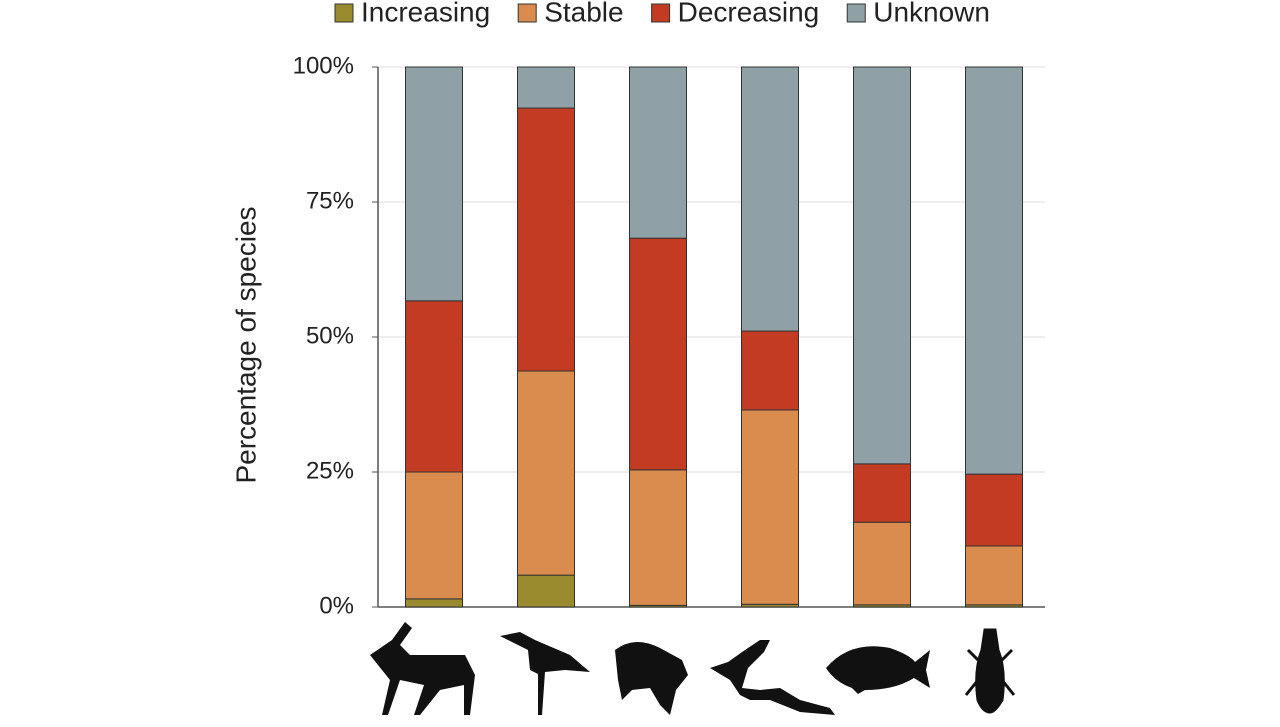 This screenshot has width=1280, height=727. What do you see at coordinates (878, 670) in the screenshot?
I see `fish-icon` at bounding box center [878, 670].